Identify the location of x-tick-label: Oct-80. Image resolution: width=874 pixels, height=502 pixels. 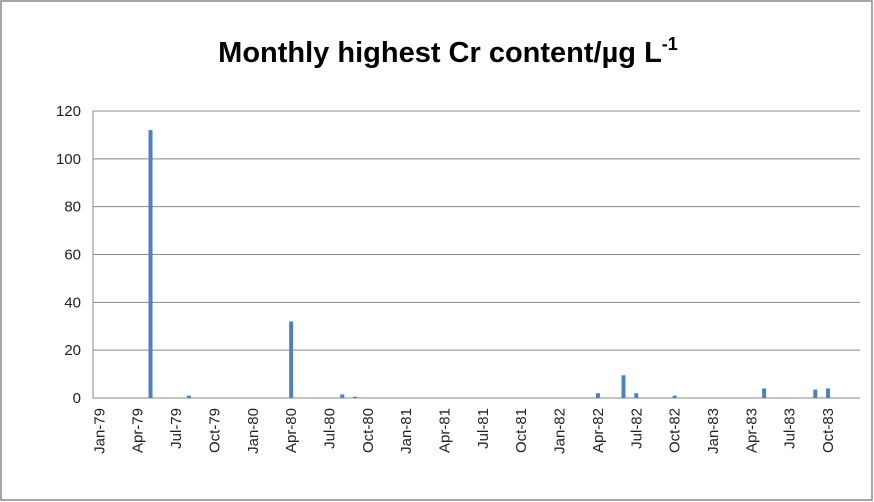
(368, 430).